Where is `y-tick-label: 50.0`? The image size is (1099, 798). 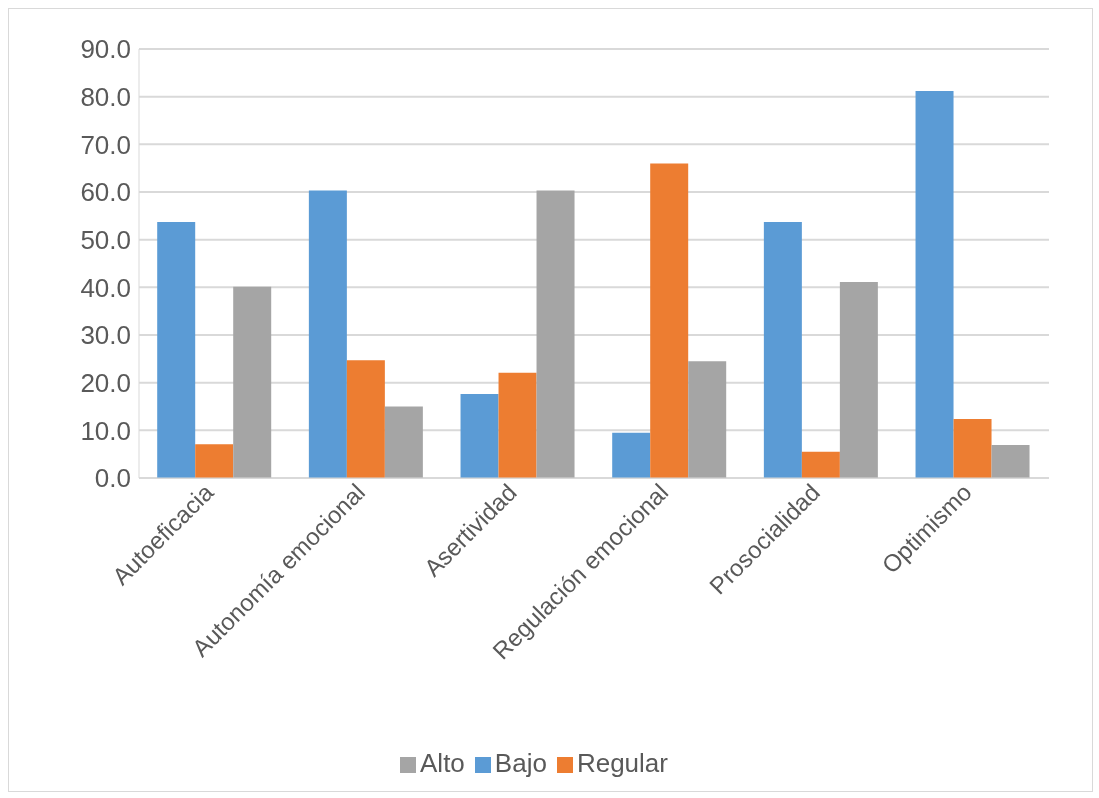 y-tick-label: 50.0 is located at coordinates (105, 239).